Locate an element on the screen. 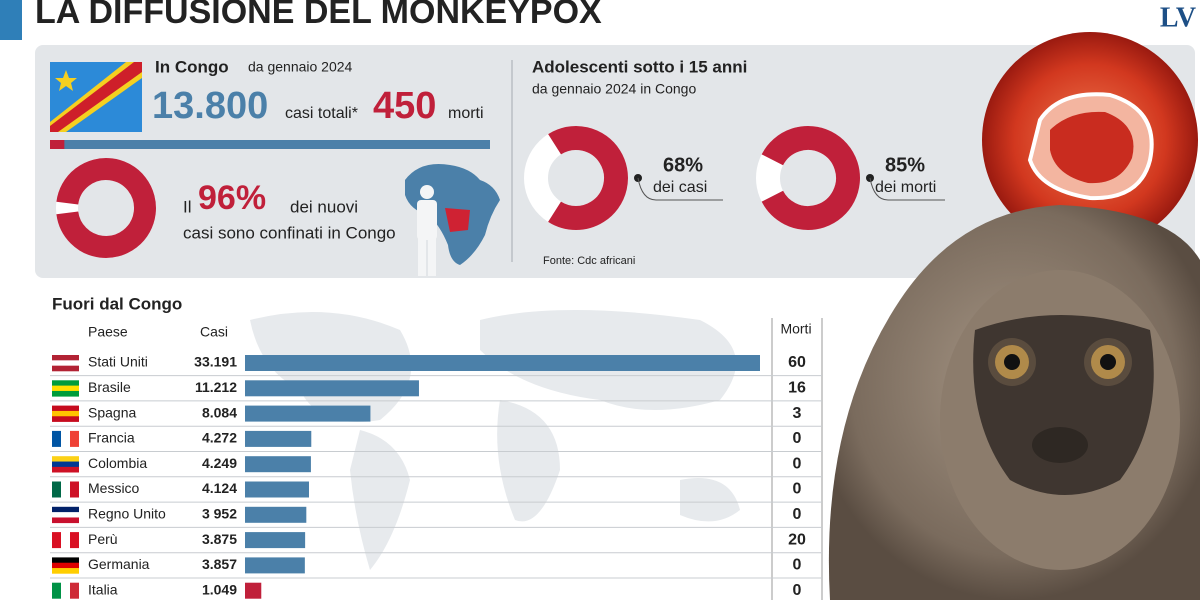  deaths-value: 60 is located at coordinates (797, 362).